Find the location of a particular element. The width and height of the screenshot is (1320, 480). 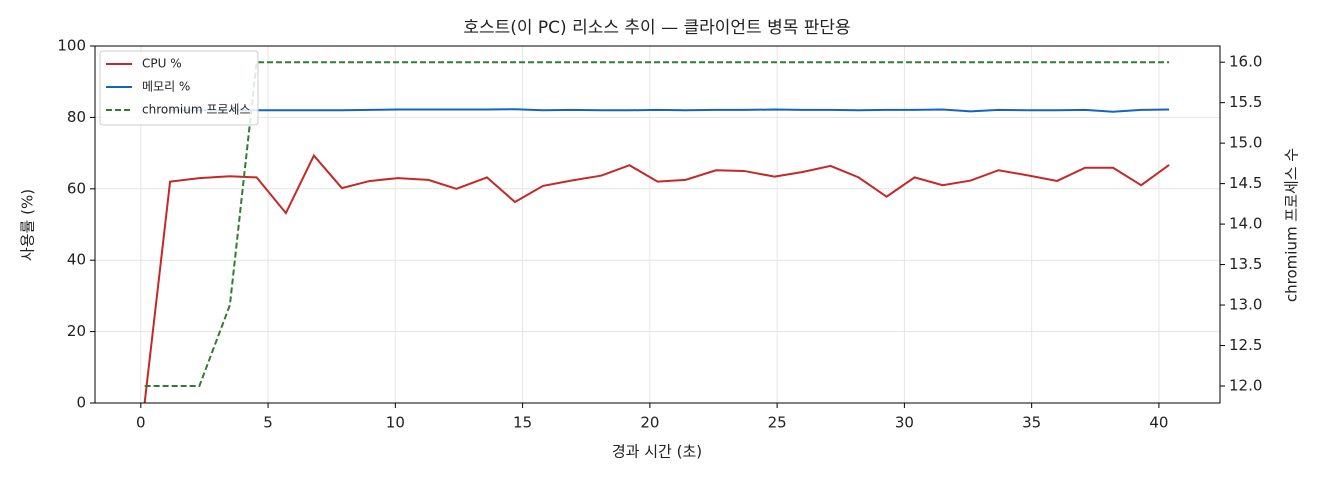

x-tick-label: 30 is located at coordinates (904, 423).